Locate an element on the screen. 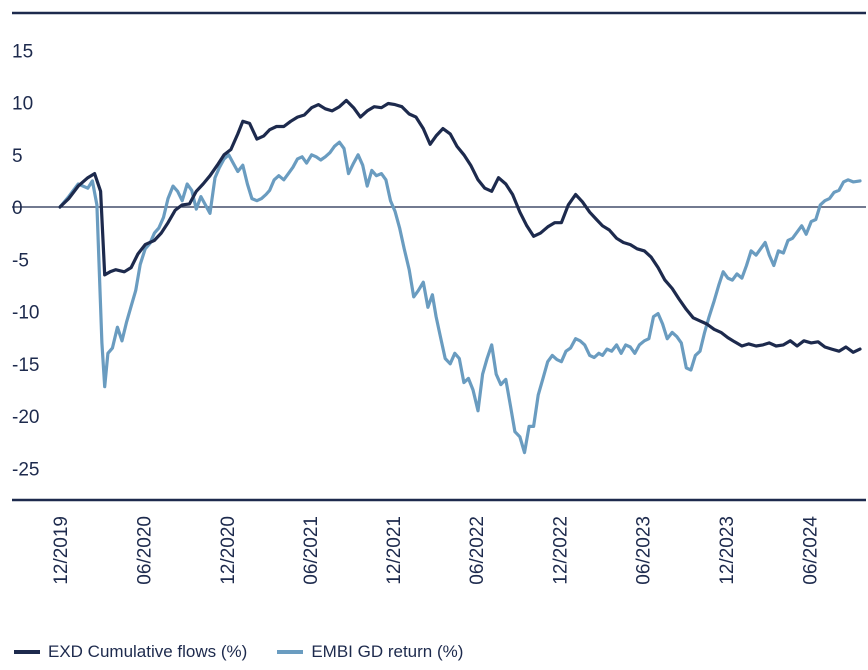  x-tick-label: 06/2022 is located at coordinates (477, 550).